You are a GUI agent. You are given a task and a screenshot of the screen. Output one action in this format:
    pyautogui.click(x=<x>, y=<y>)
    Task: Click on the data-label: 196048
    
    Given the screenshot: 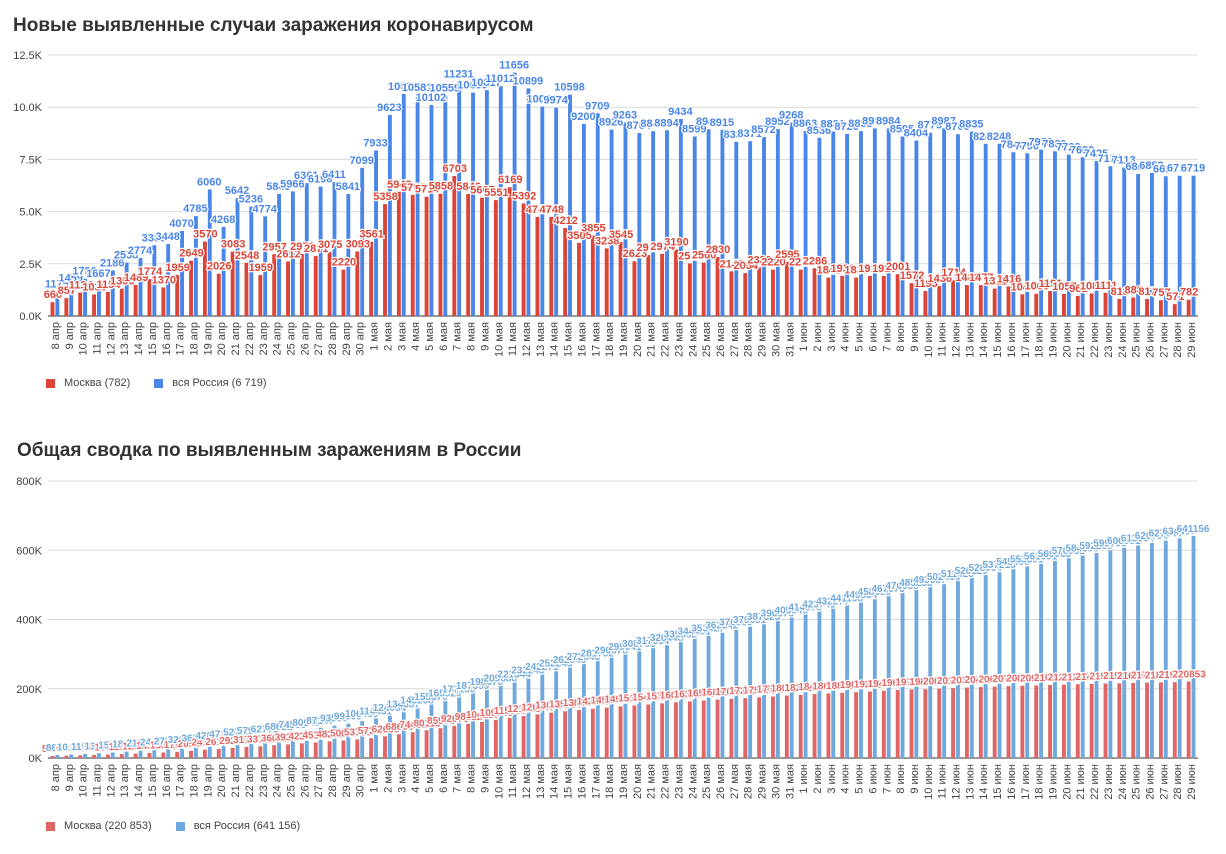 What is the action you would take?
    pyautogui.click(x=898, y=683)
    